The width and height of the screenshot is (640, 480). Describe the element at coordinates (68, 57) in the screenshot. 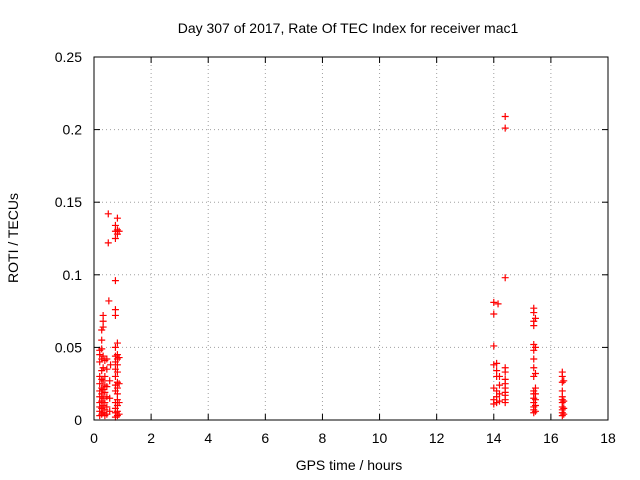

I see `y-tick-label: 0.25` at that location.